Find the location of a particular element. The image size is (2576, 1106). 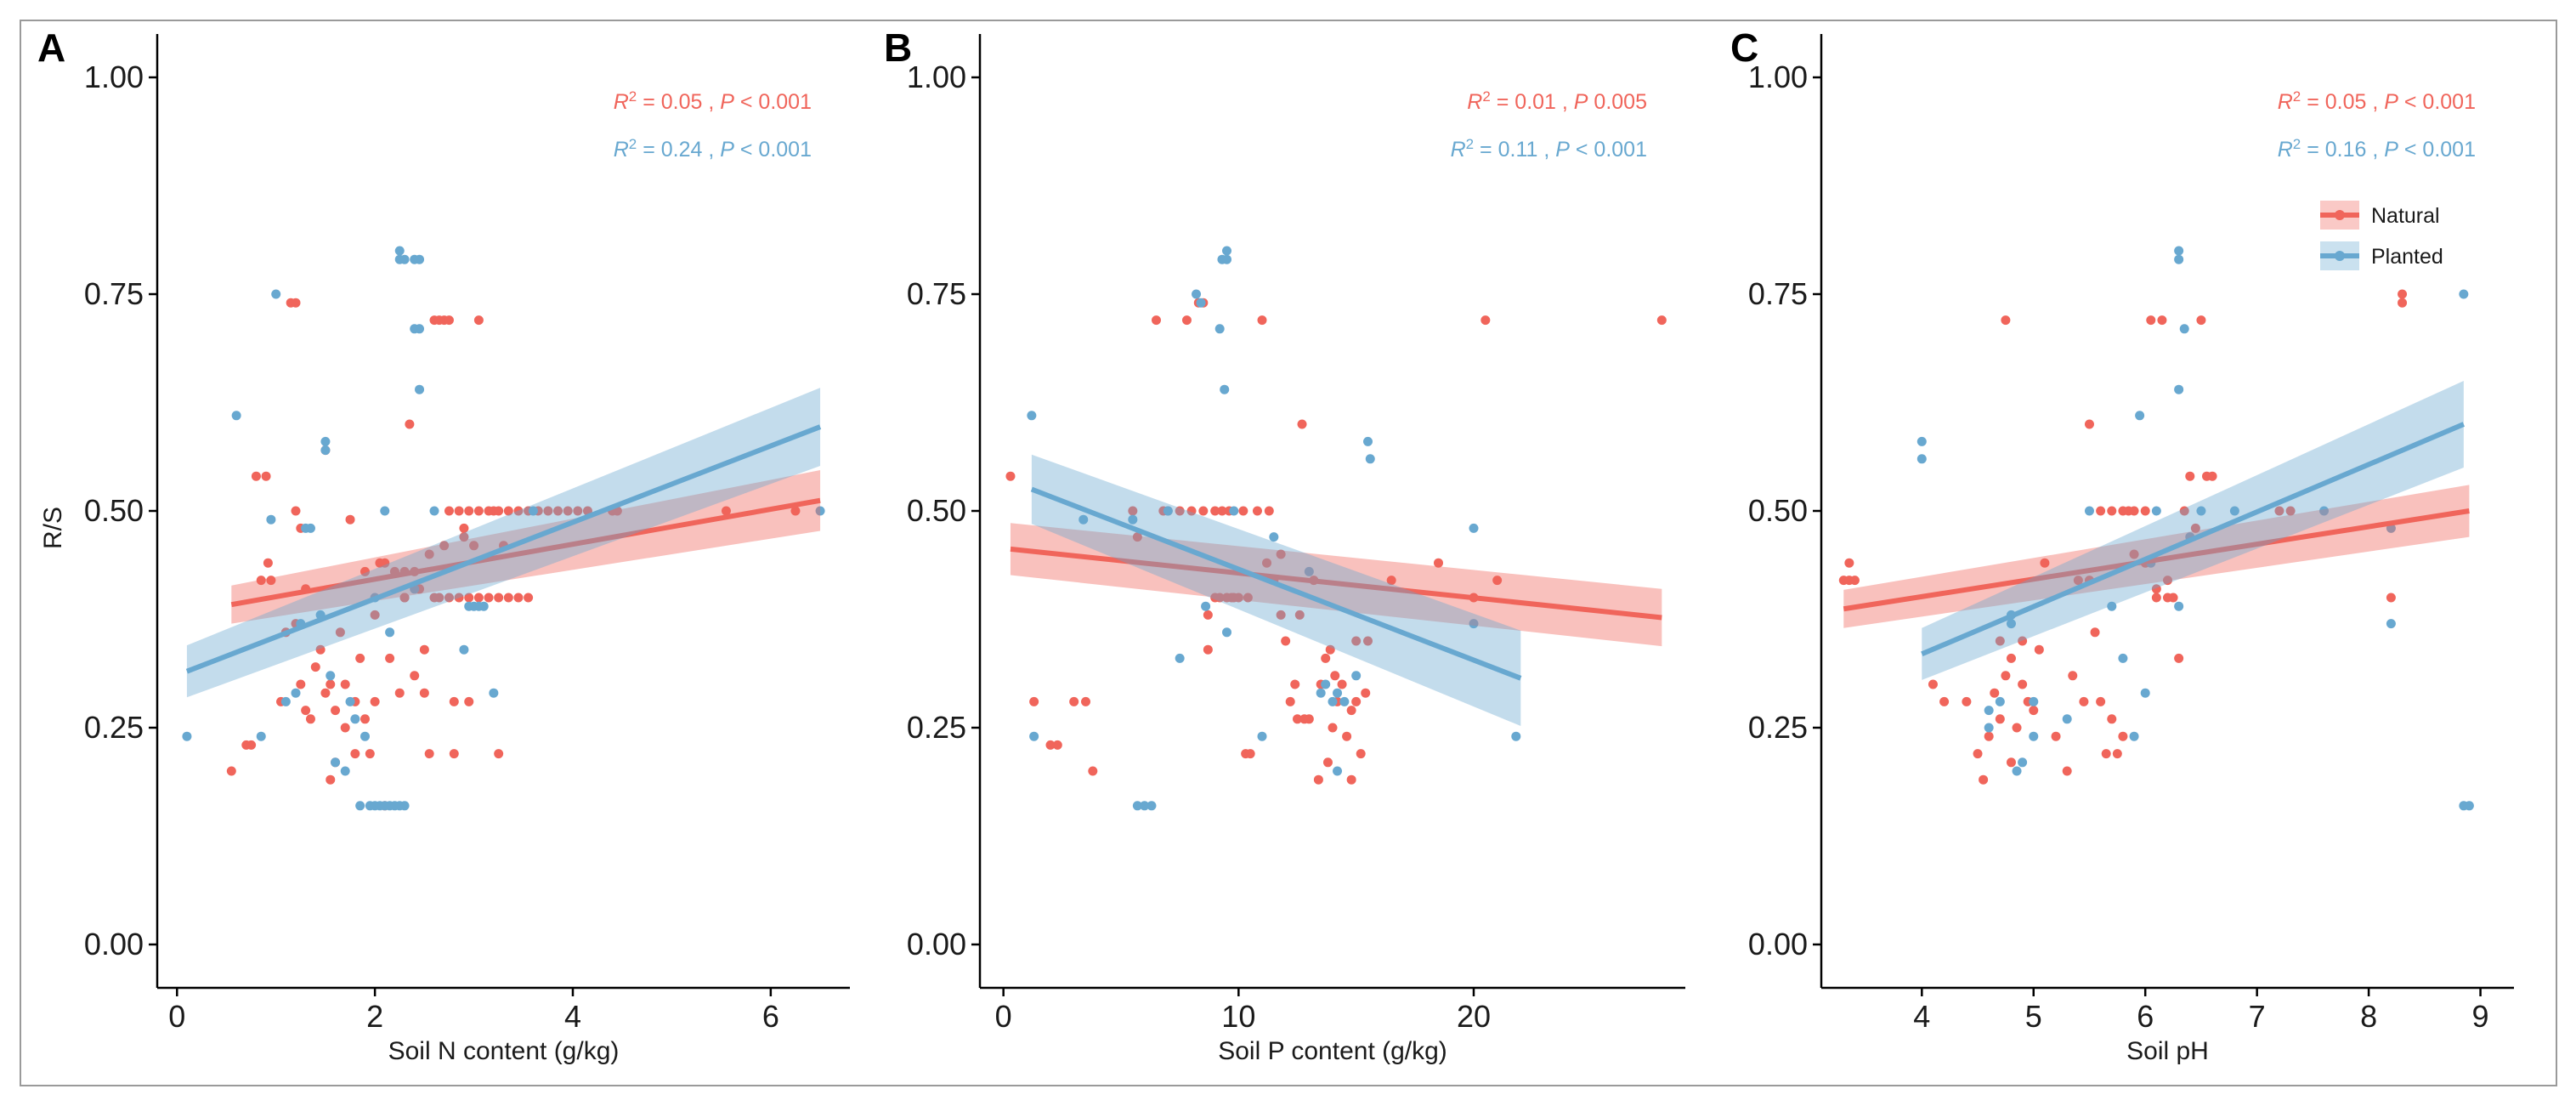

panel-a-planted-fit-line is located at coordinates (503, 549).